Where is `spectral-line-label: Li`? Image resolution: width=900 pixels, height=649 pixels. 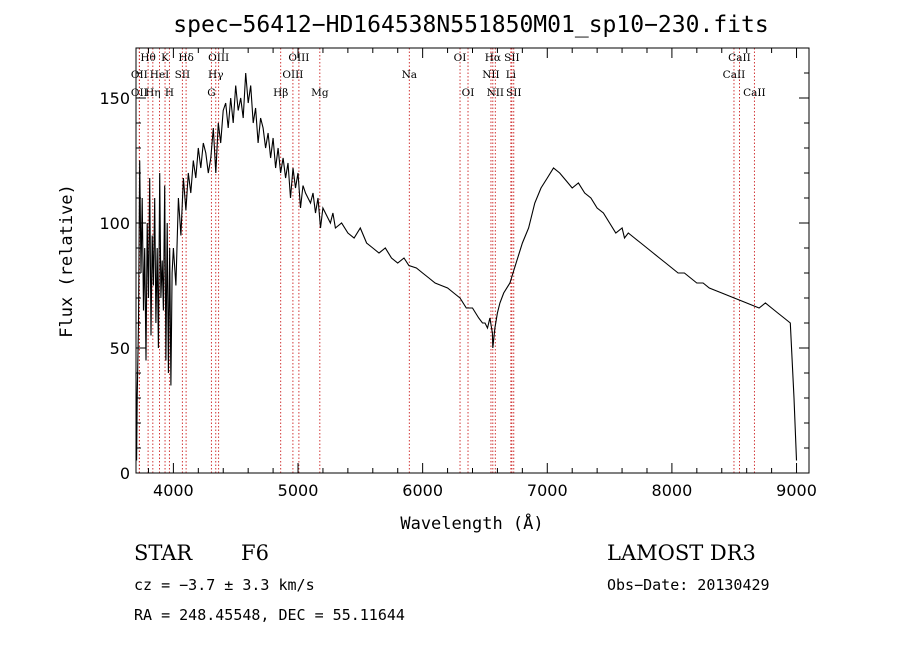 spectral-line-label: Li is located at coordinates (511, 75).